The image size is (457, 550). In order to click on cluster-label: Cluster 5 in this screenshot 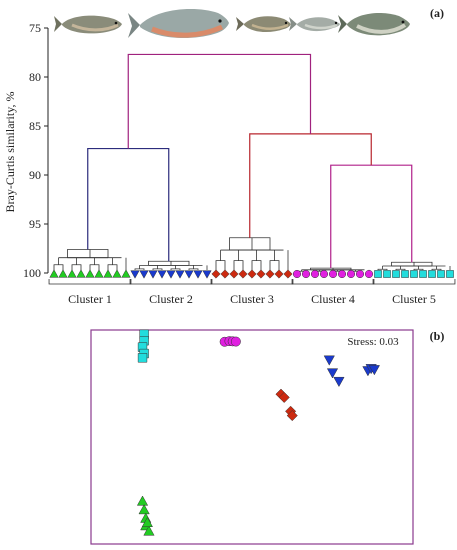, I will do `click(414, 299)`.